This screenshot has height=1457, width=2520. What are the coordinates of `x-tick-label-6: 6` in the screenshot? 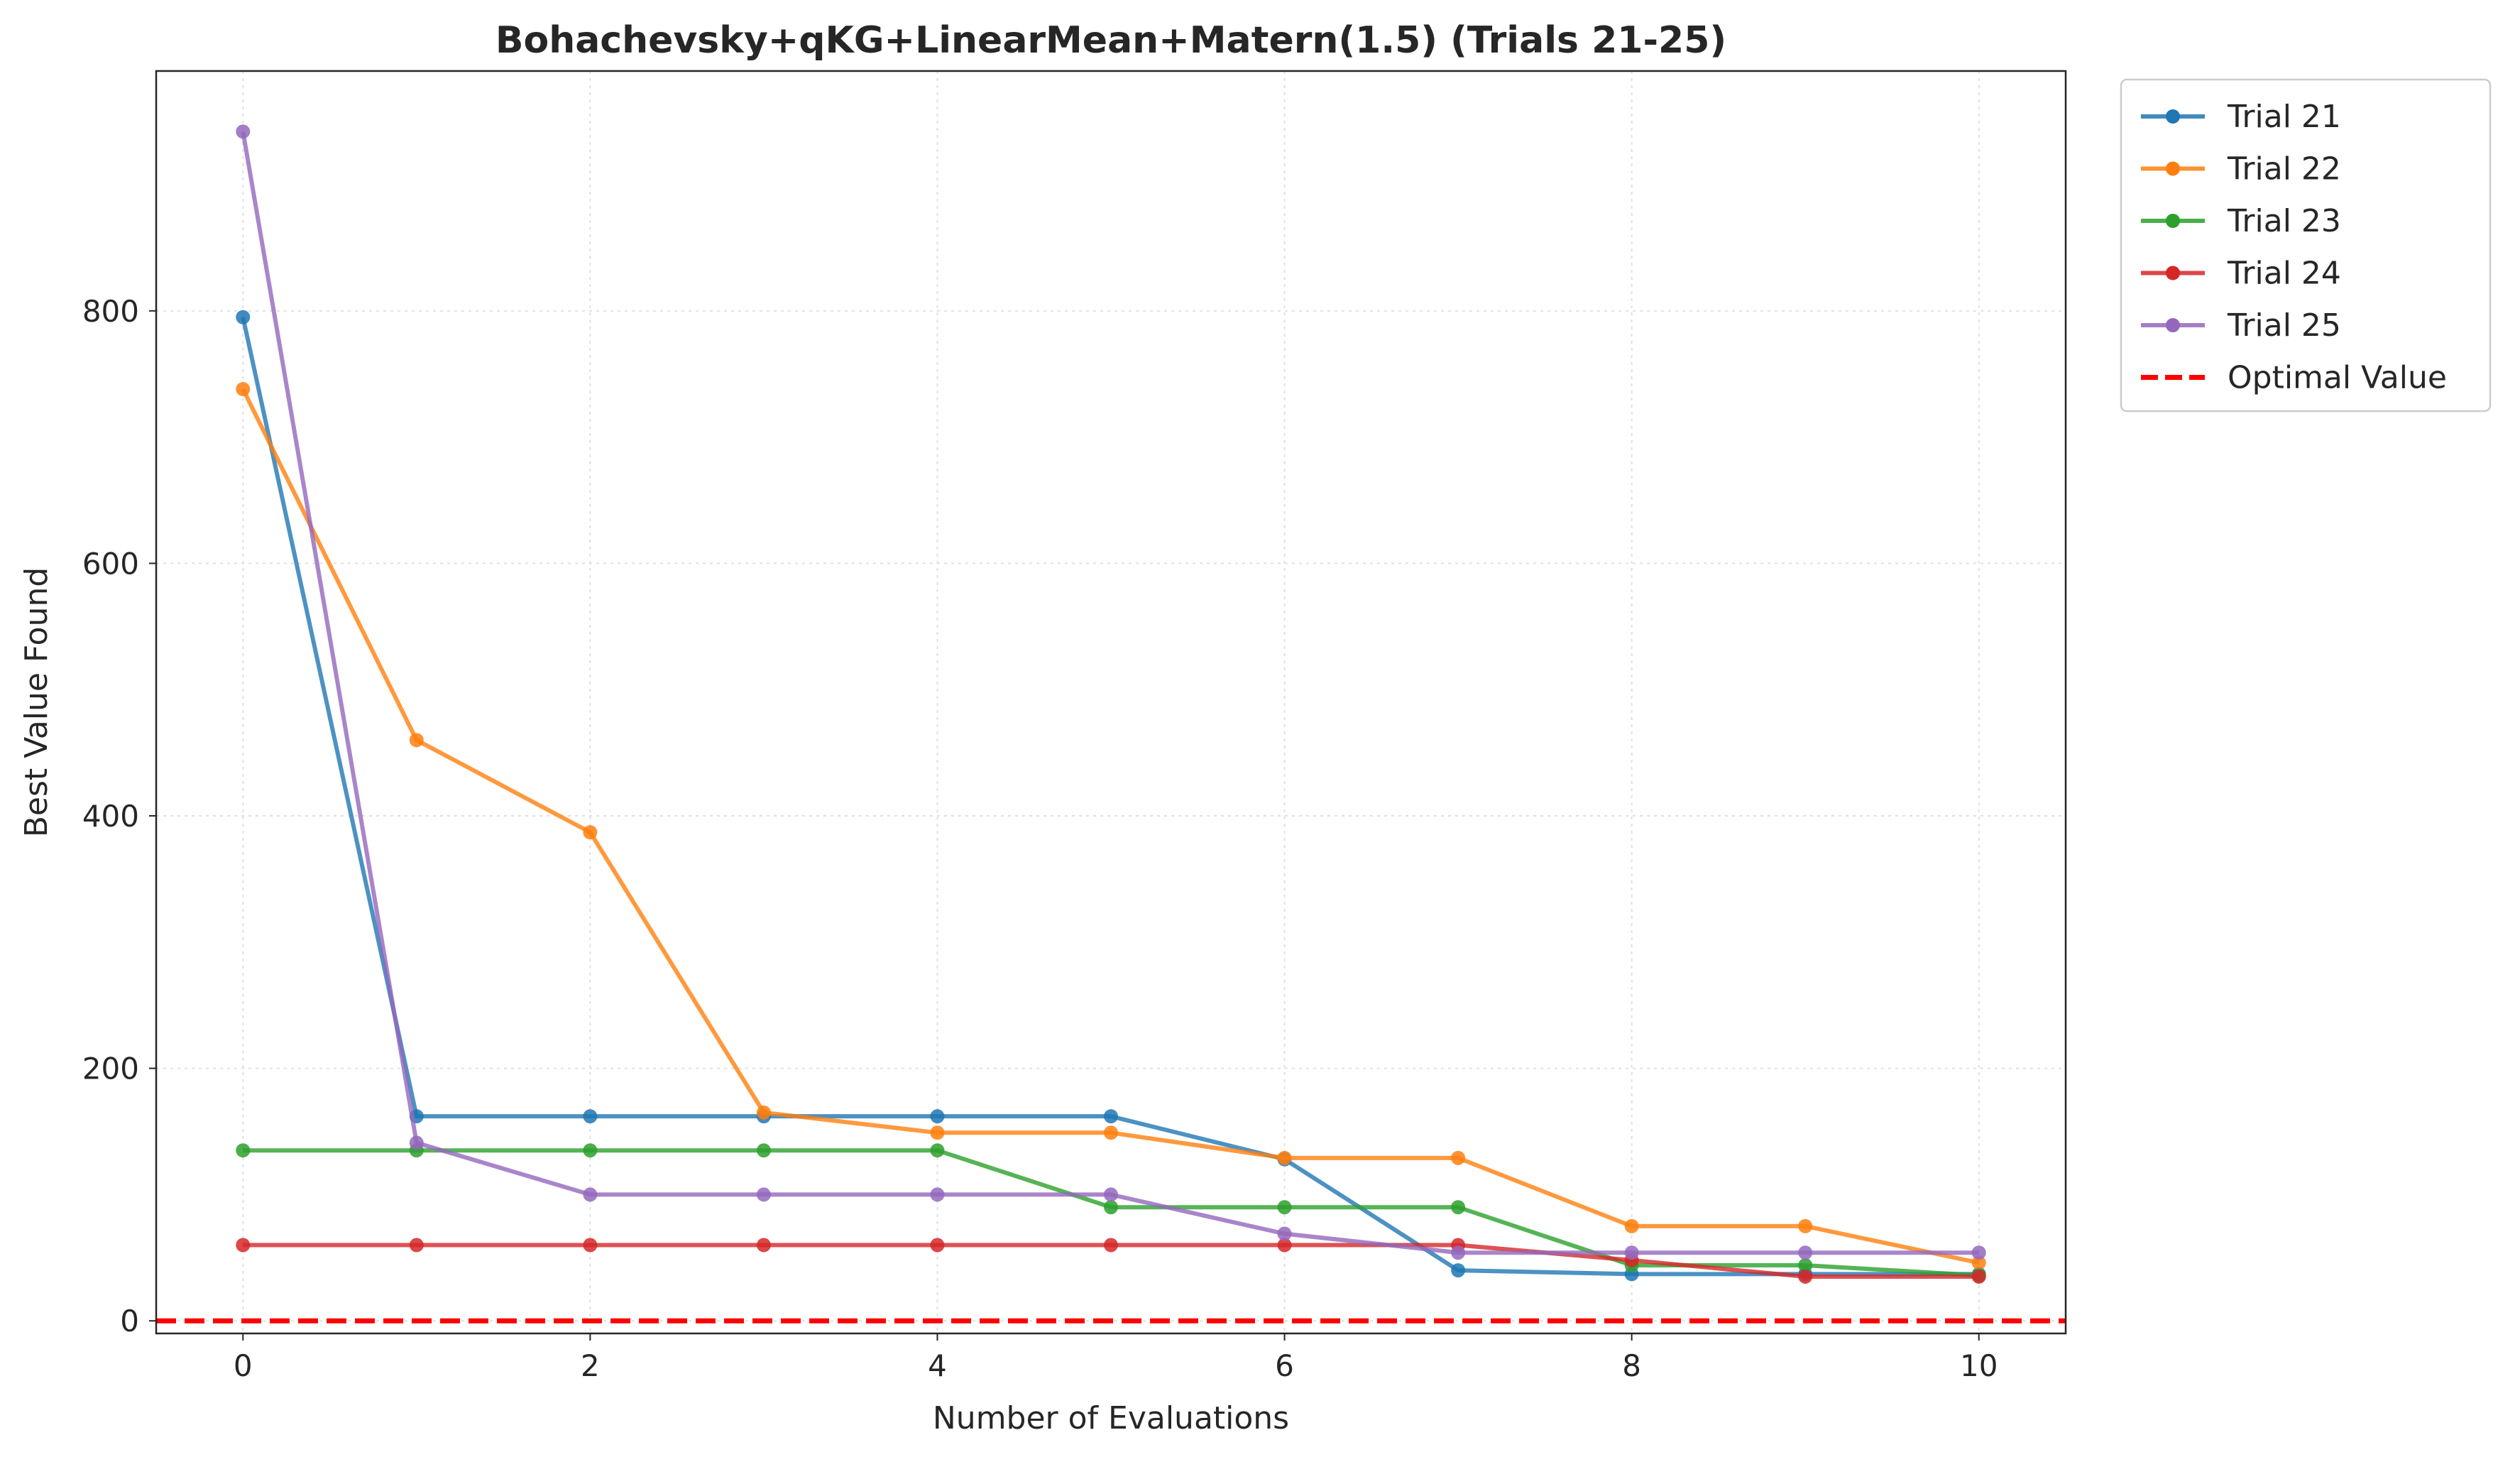 It's located at (1285, 1365).